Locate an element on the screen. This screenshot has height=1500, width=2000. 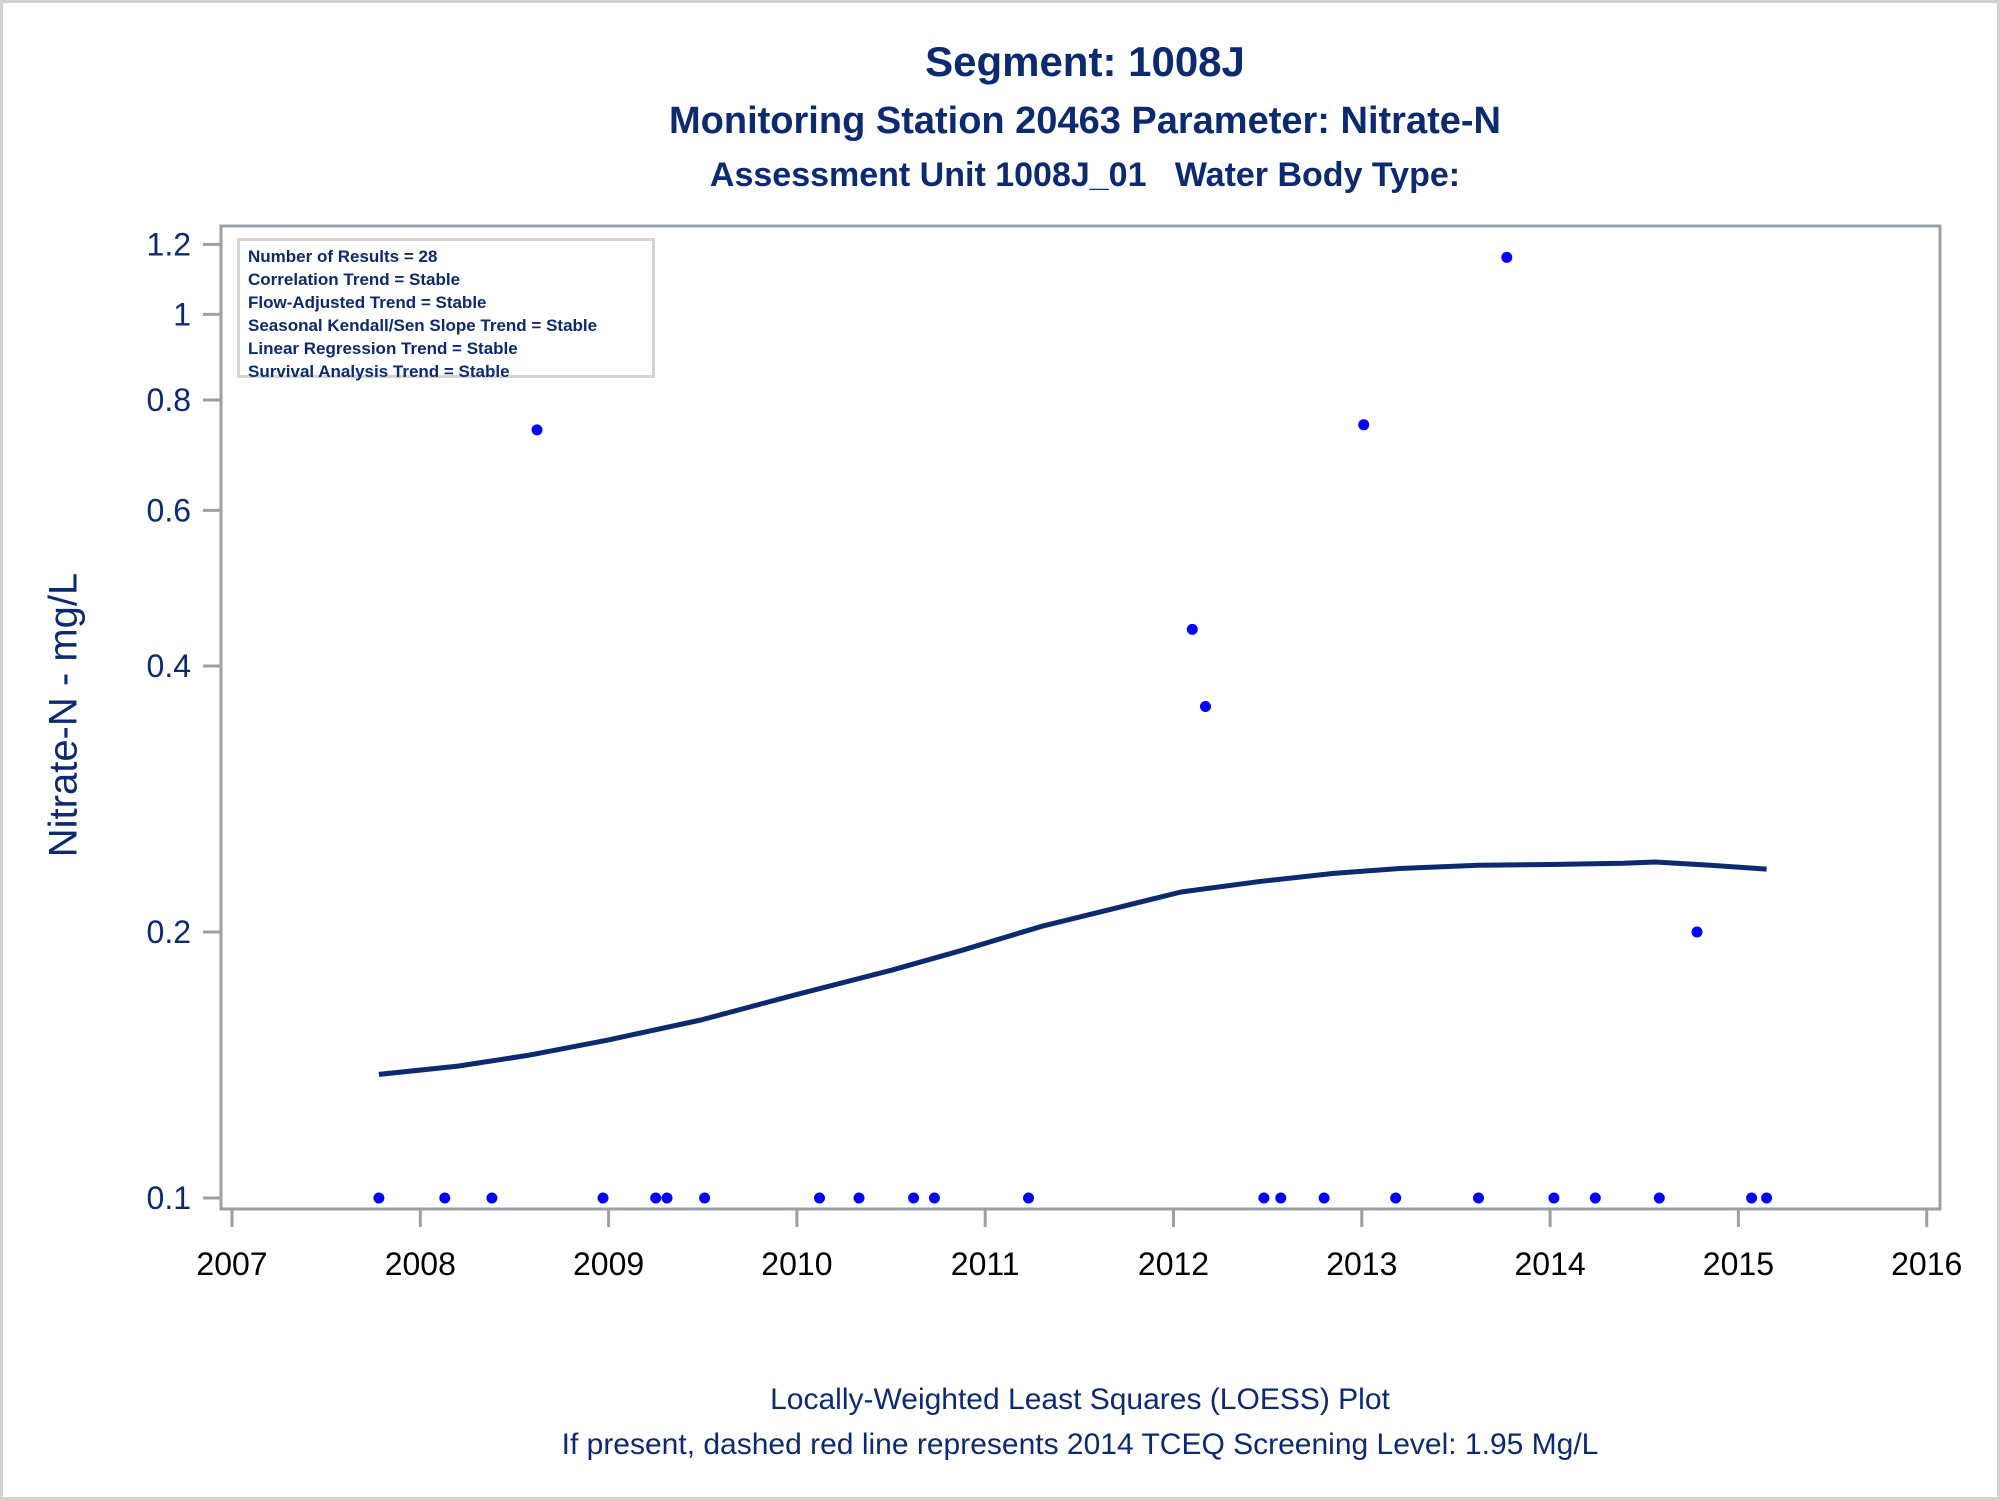
stat-correlation-trend: Correlation Trend = Stable is located at coordinates (354, 279).